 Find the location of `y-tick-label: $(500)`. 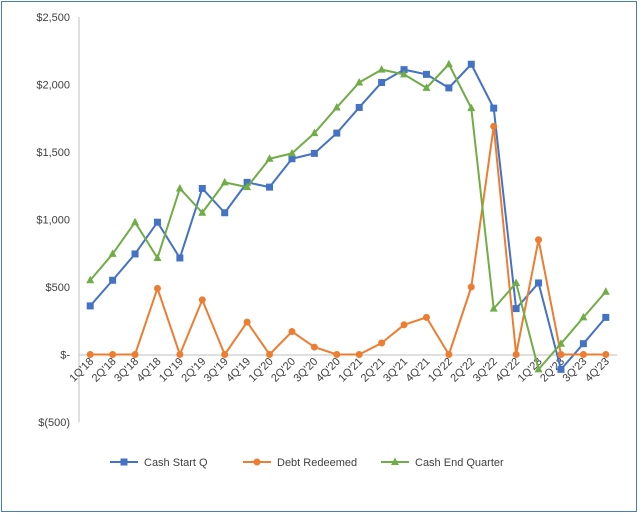

y-tick-label: $(500) is located at coordinates (54, 423).